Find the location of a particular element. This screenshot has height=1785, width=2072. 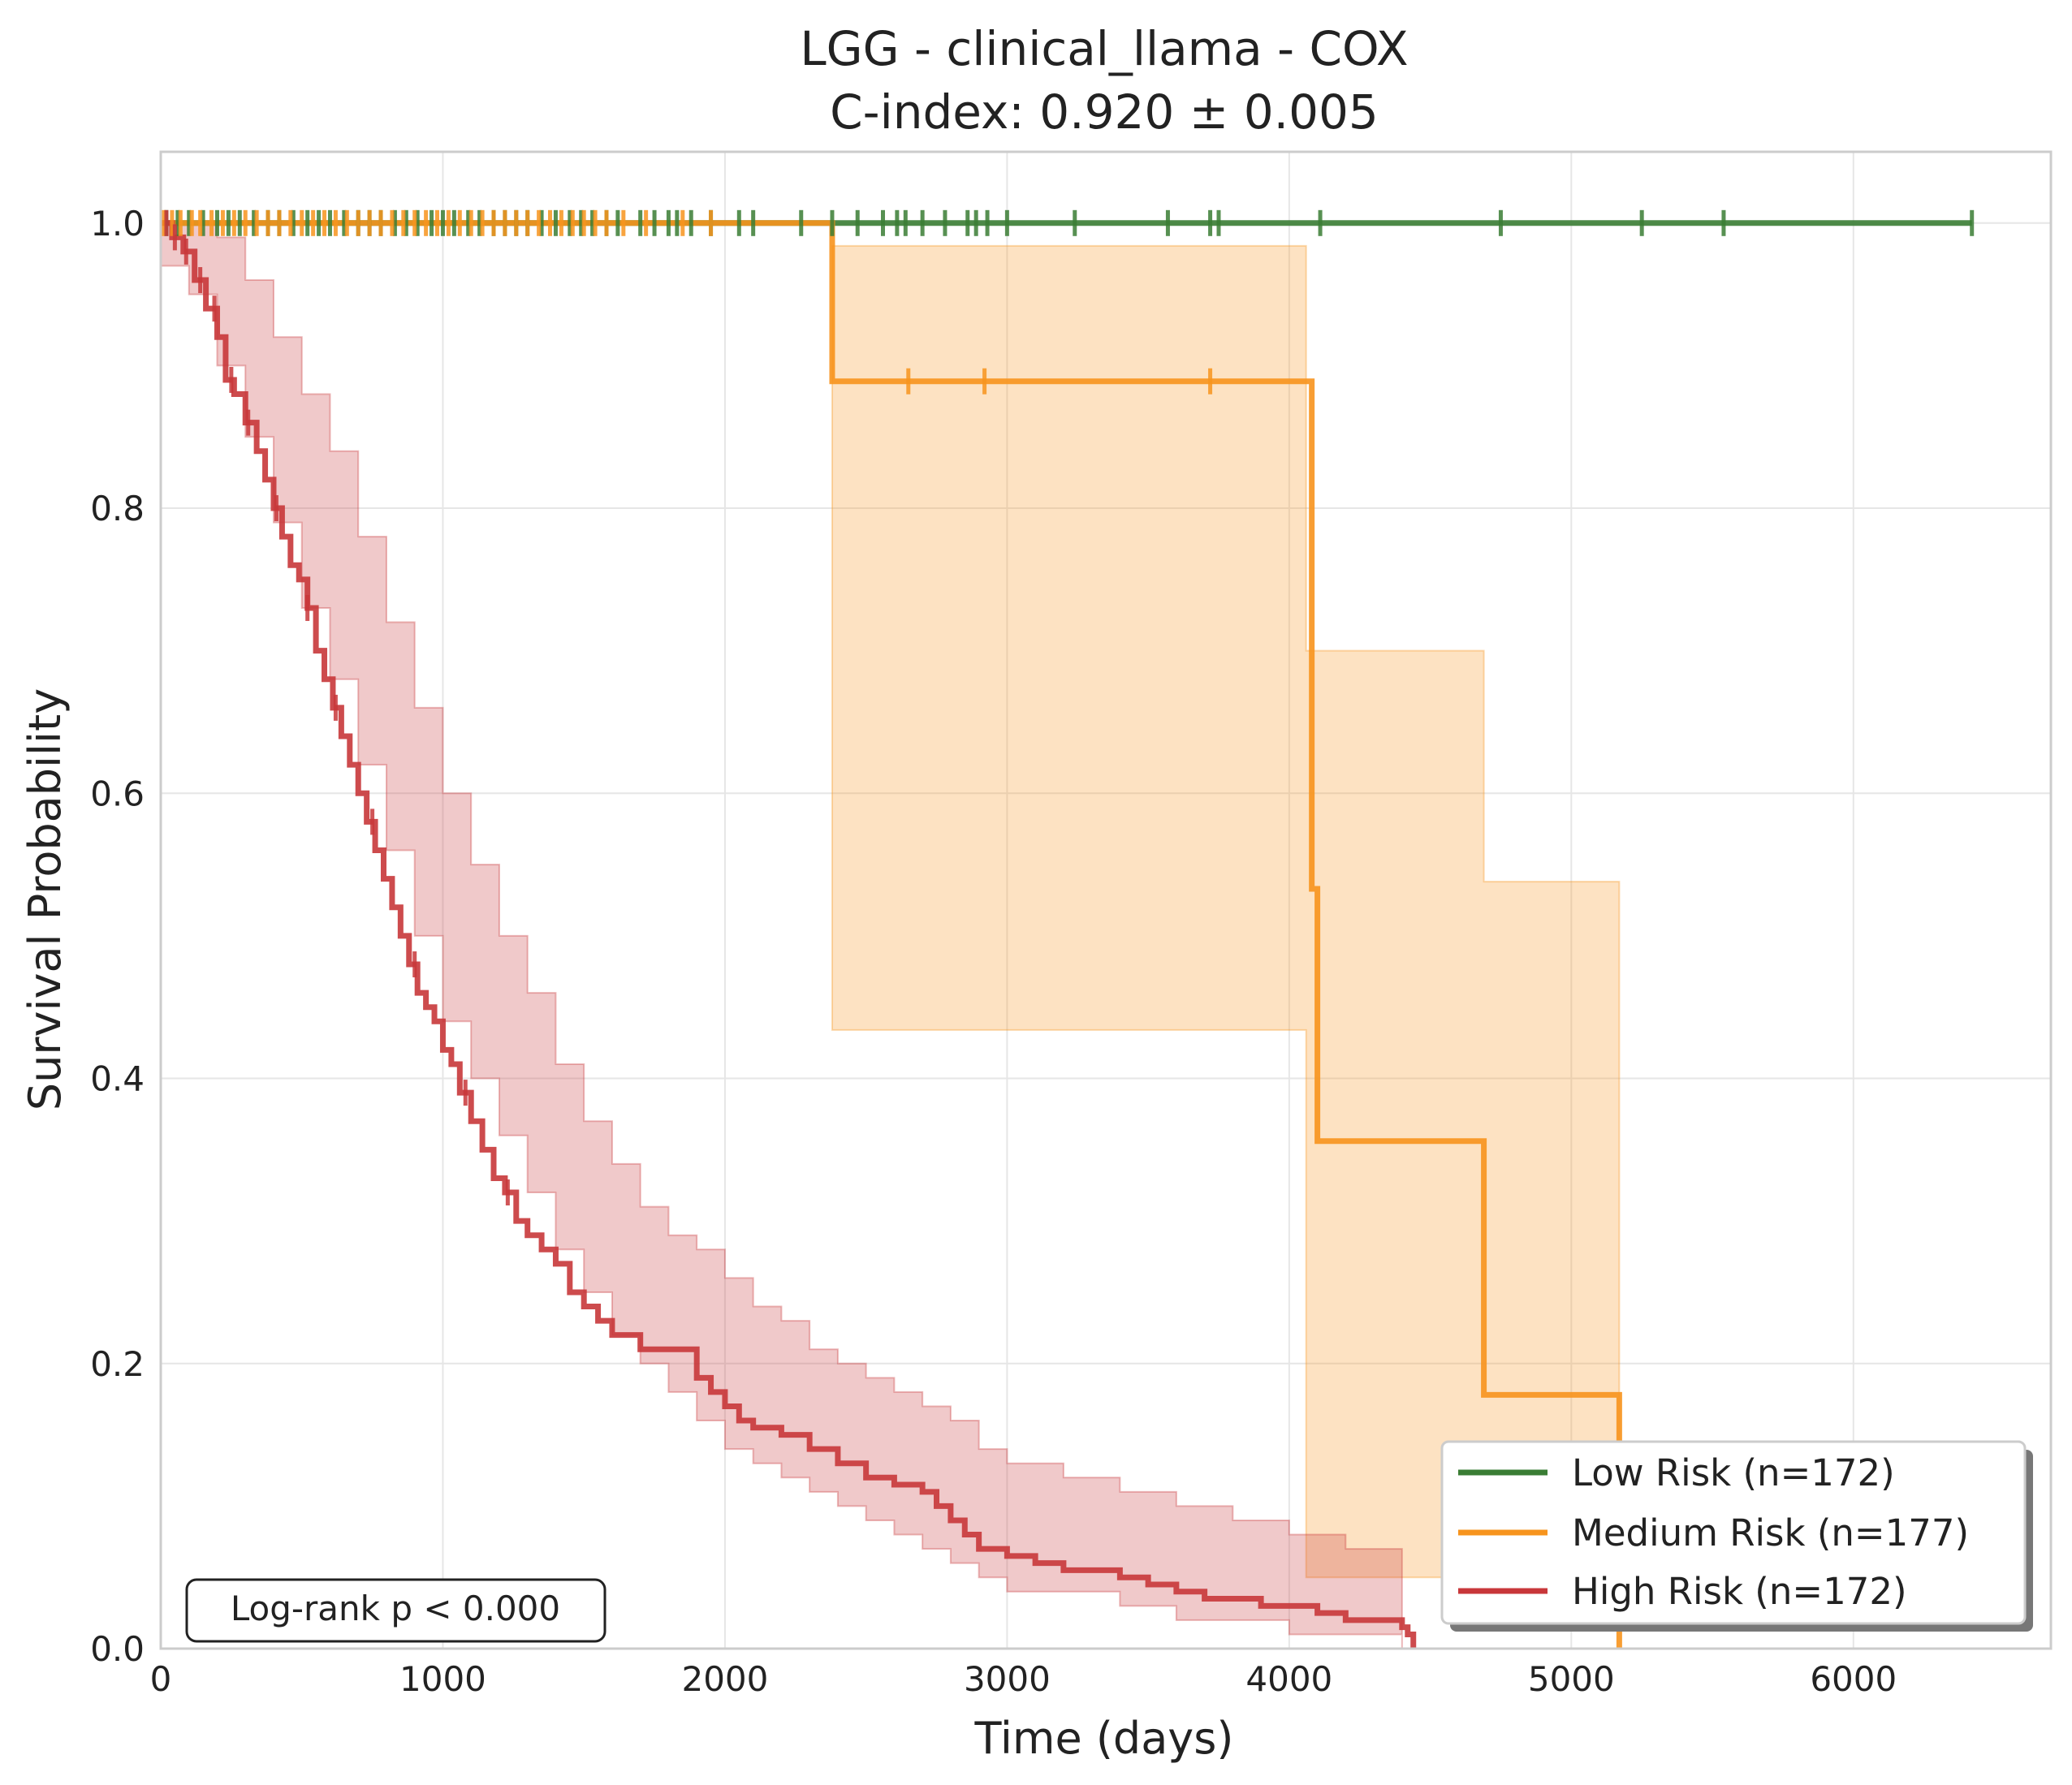

x-tick-label: 3000 is located at coordinates (1007, 1679).